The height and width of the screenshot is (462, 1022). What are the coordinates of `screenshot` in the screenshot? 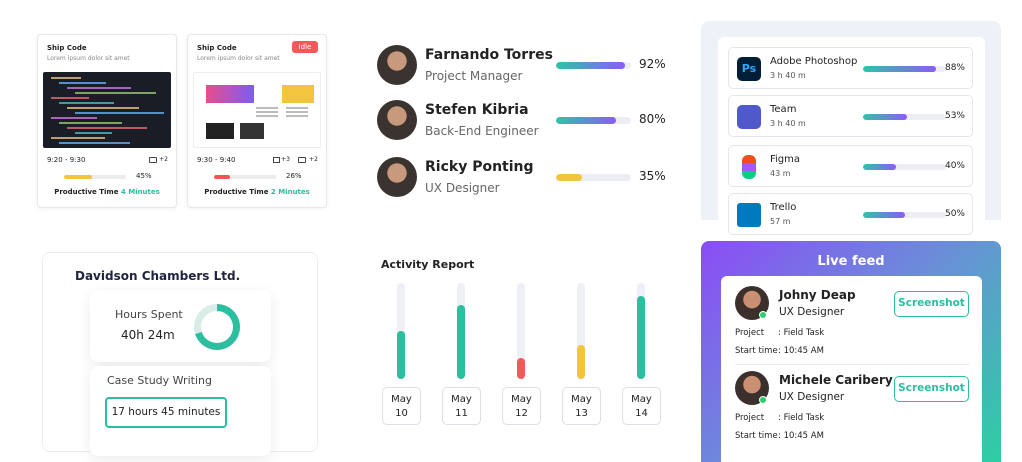 It's located at (107, 110).